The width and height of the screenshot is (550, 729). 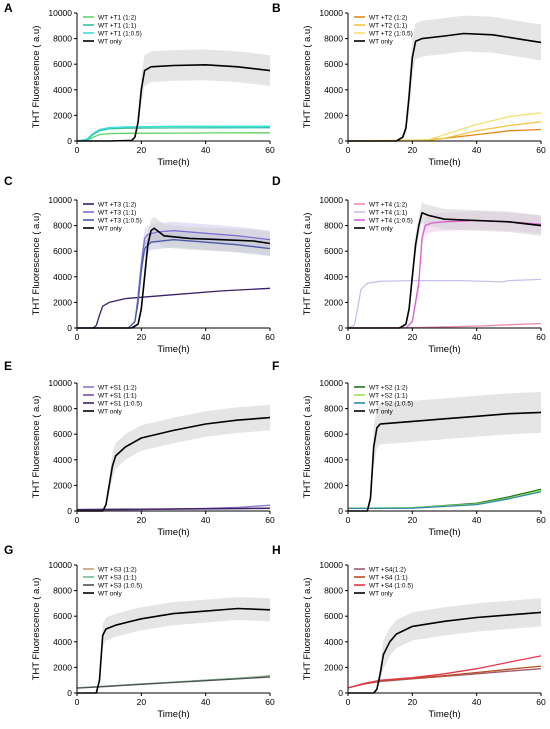 I want to click on legend-label: WT +T4 (1:1), so click(x=388, y=212).